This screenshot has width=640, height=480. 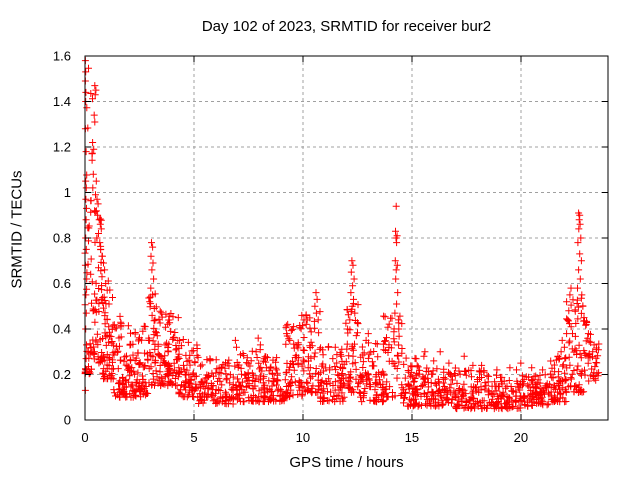 I want to click on y-tick-label: 0.6, so click(x=62, y=283).